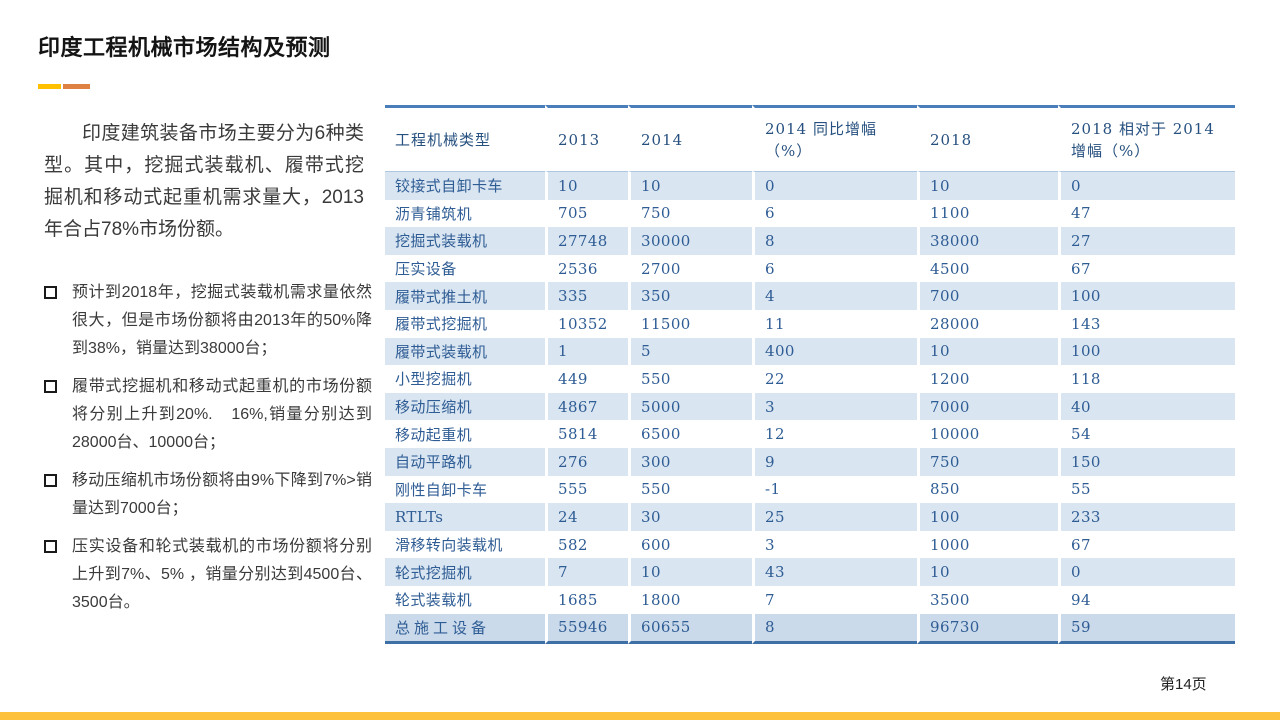  Describe the element at coordinates (834, 461) in the screenshot. I see `value-cell: 9` at that location.